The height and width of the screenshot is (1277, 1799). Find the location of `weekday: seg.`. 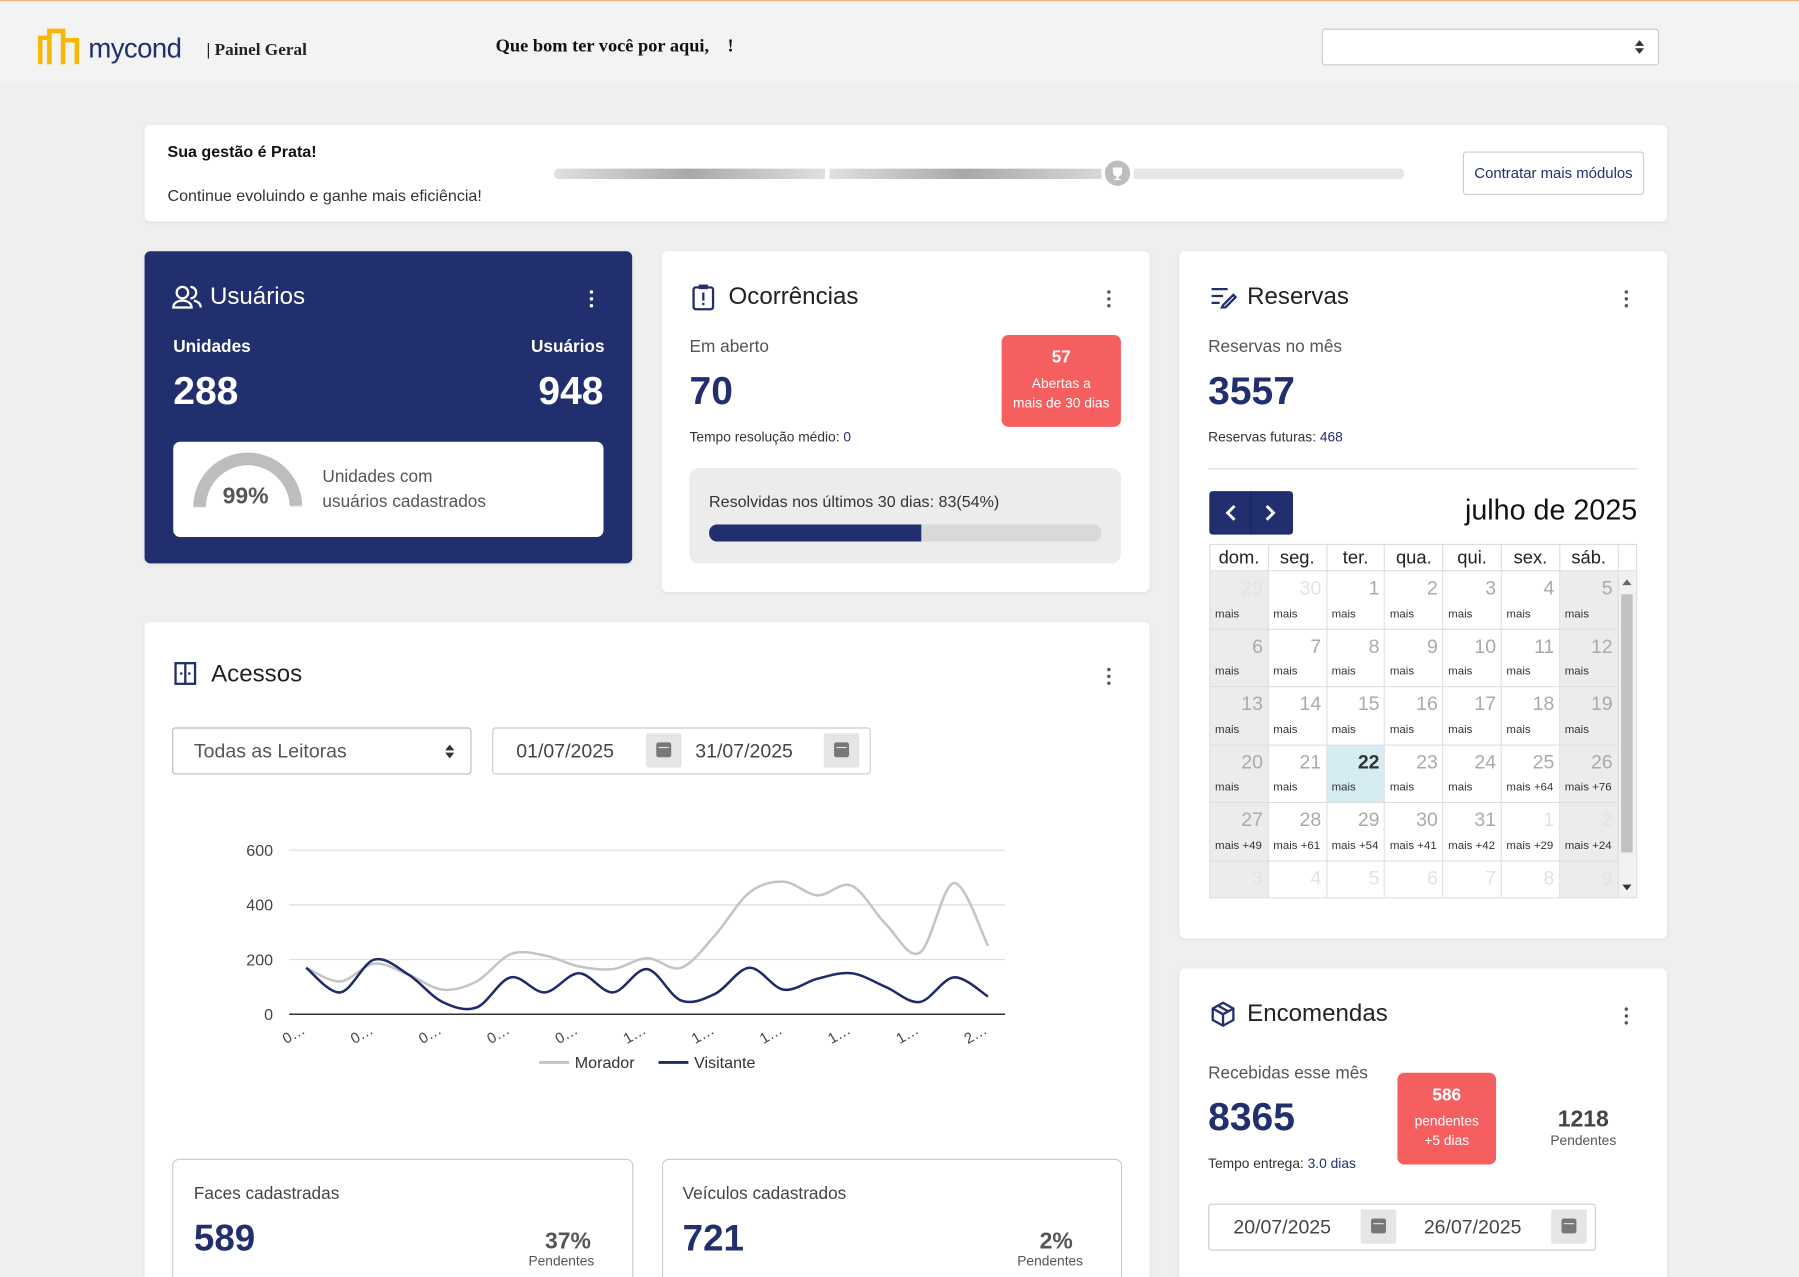

weekday: seg. is located at coordinates (1298, 558).